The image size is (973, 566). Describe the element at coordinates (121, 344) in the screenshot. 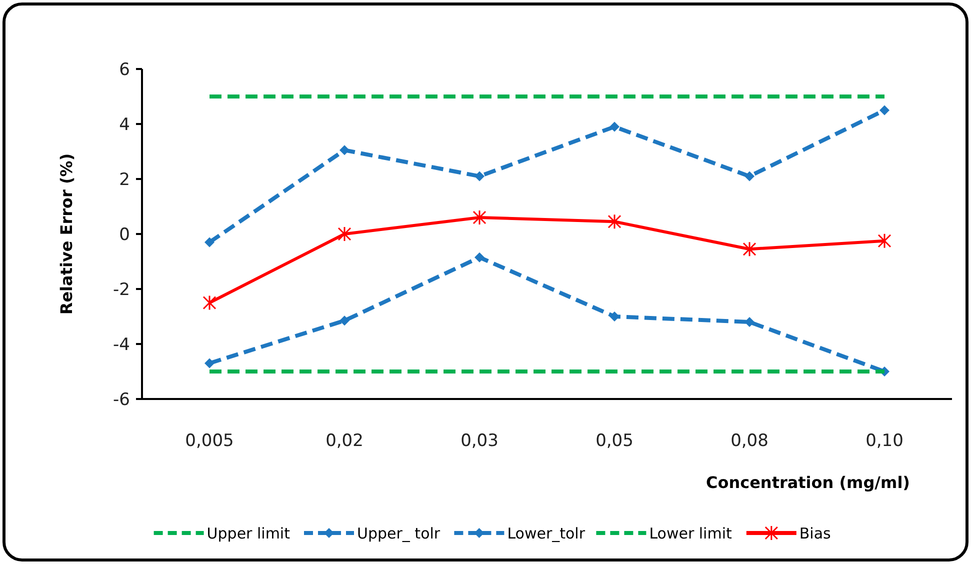

I see `y-tick-label: -4` at that location.